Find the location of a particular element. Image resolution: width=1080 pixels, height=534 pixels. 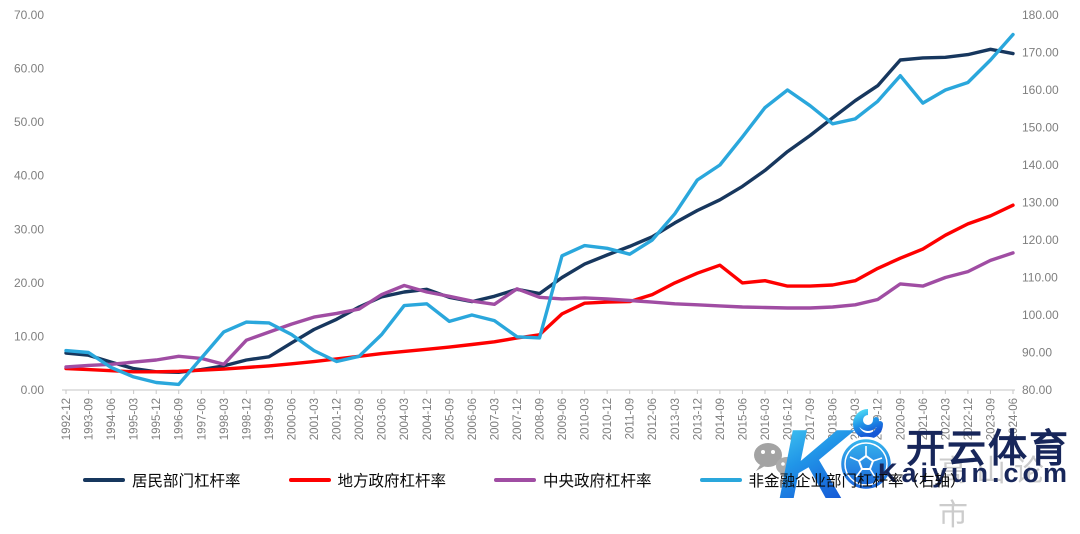

y-right-tick-label: 170.00 is located at coordinates (1040, 53).